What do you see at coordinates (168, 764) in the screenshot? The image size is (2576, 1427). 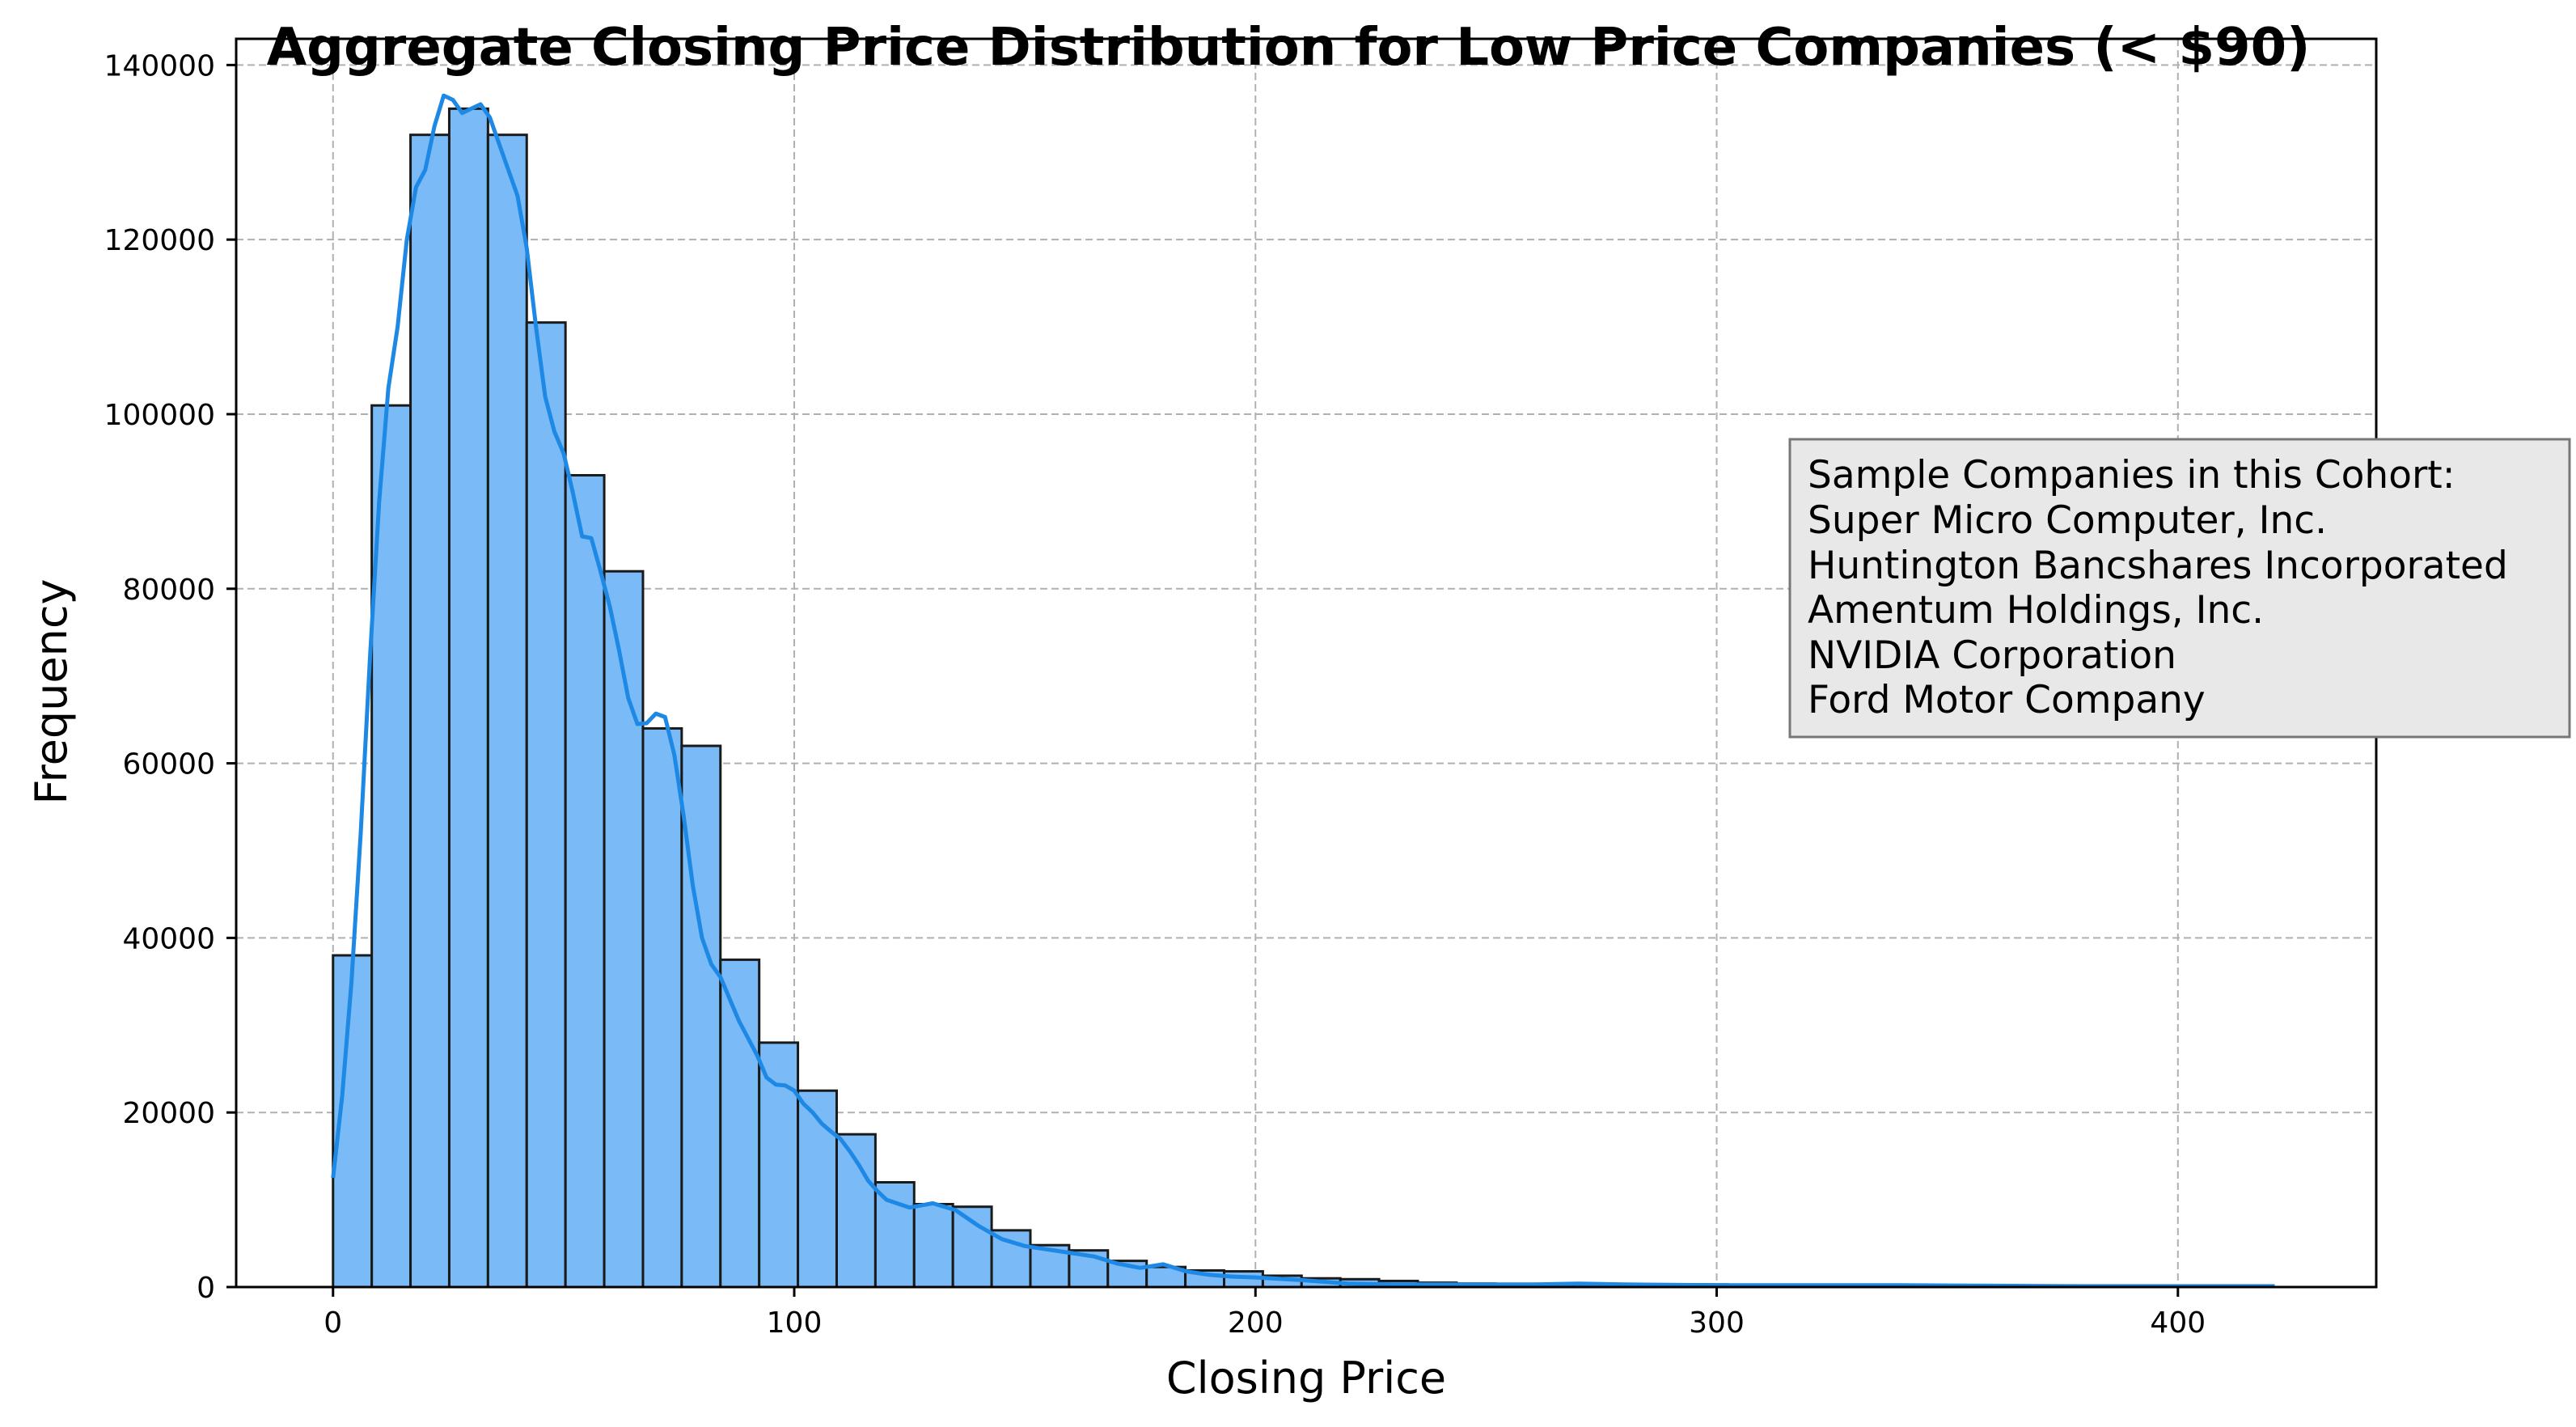 I see `y-tick-label: 60000` at bounding box center [168, 764].